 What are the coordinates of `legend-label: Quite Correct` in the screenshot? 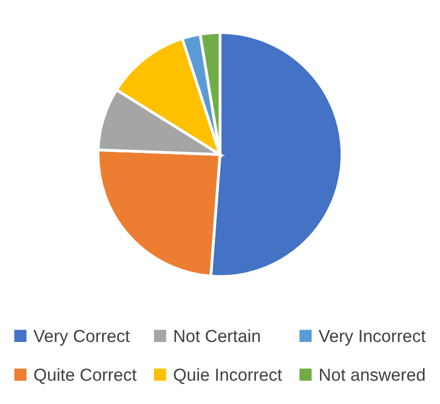 It's located at (85, 376).